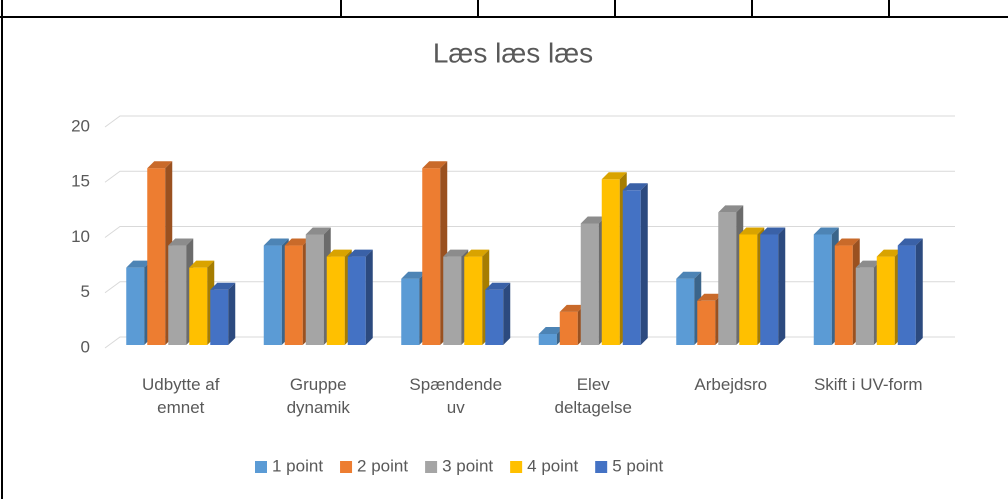 The image size is (1008, 499). What do you see at coordinates (637, 465) in the screenshot?
I see `legend-label: 5 point` at bounding box center [637, 465].